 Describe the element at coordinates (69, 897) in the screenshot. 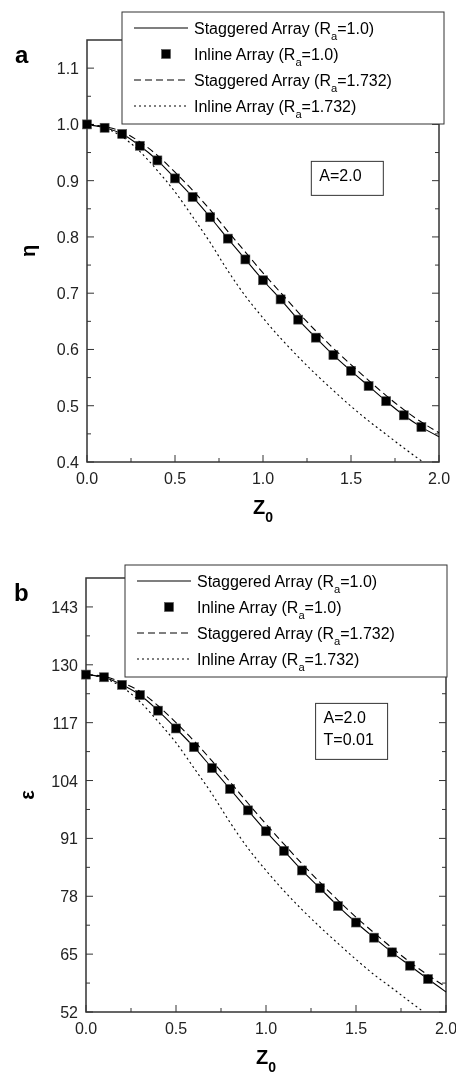

I see `y-tick-label: 78` at that location.